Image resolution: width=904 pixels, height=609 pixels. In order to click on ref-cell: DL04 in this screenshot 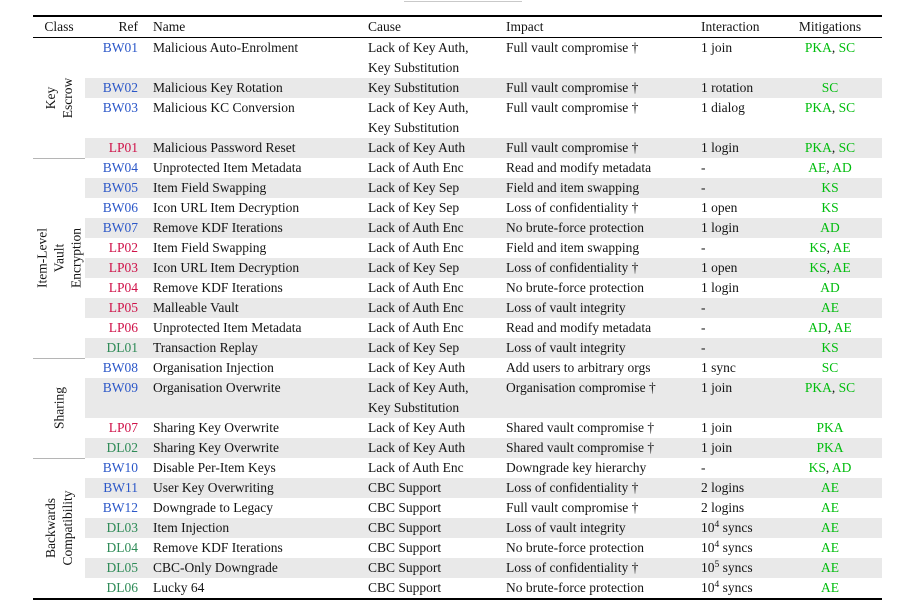, I will do `click(115, 548)`.